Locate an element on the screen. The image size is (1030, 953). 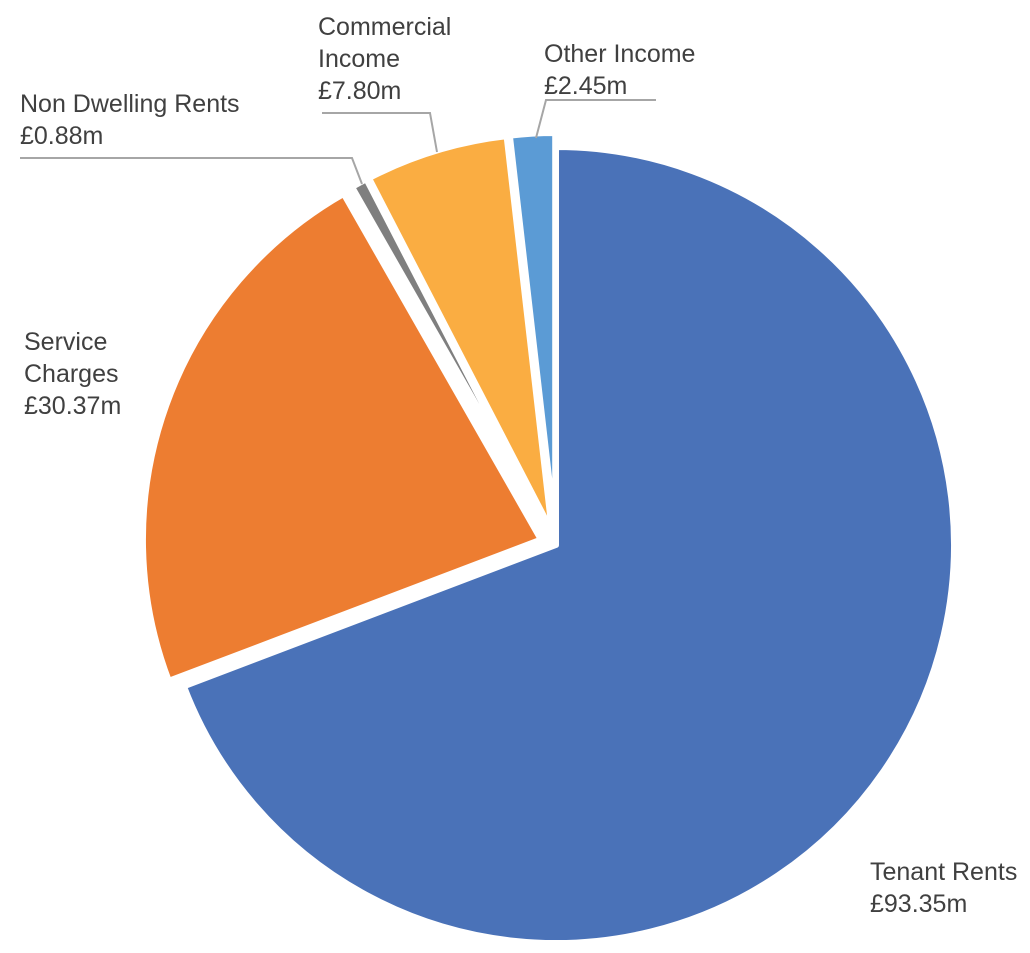
data-label-non-dwelling-rents: Non Dwelling Rents £0.88m is located at coordinates (130, 120).